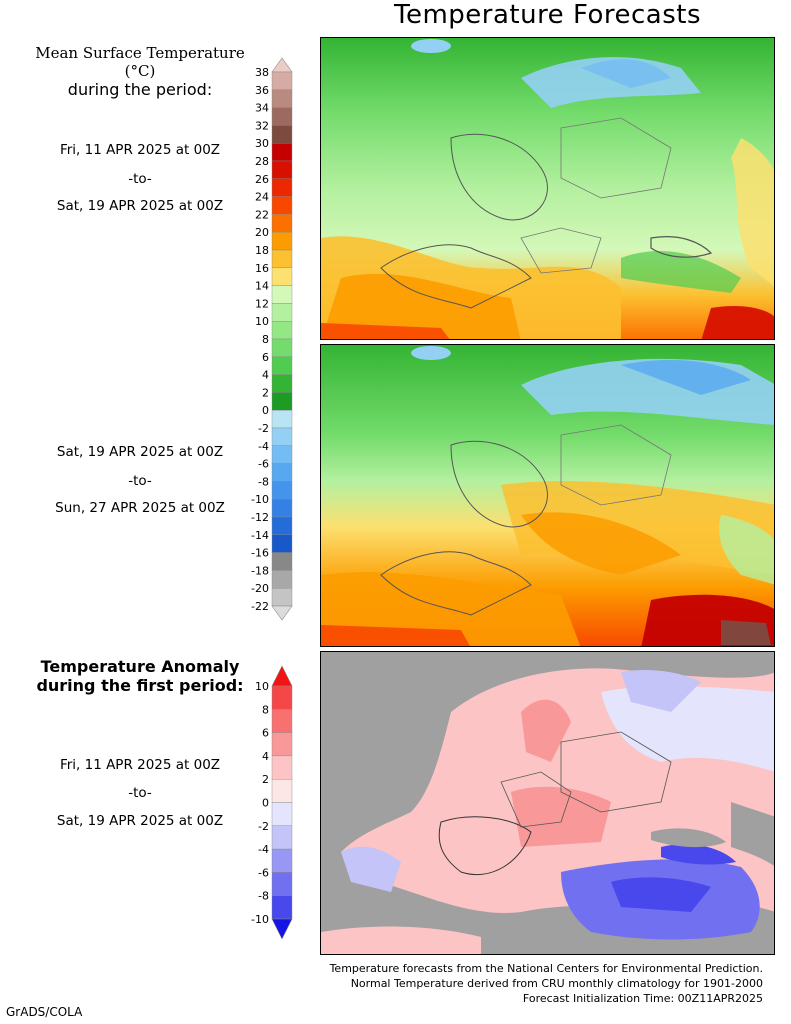  Describe the element at coordinates (265, 375) in the screenshot. I see `temperature-colorbar-tick-label: 4` at that location.